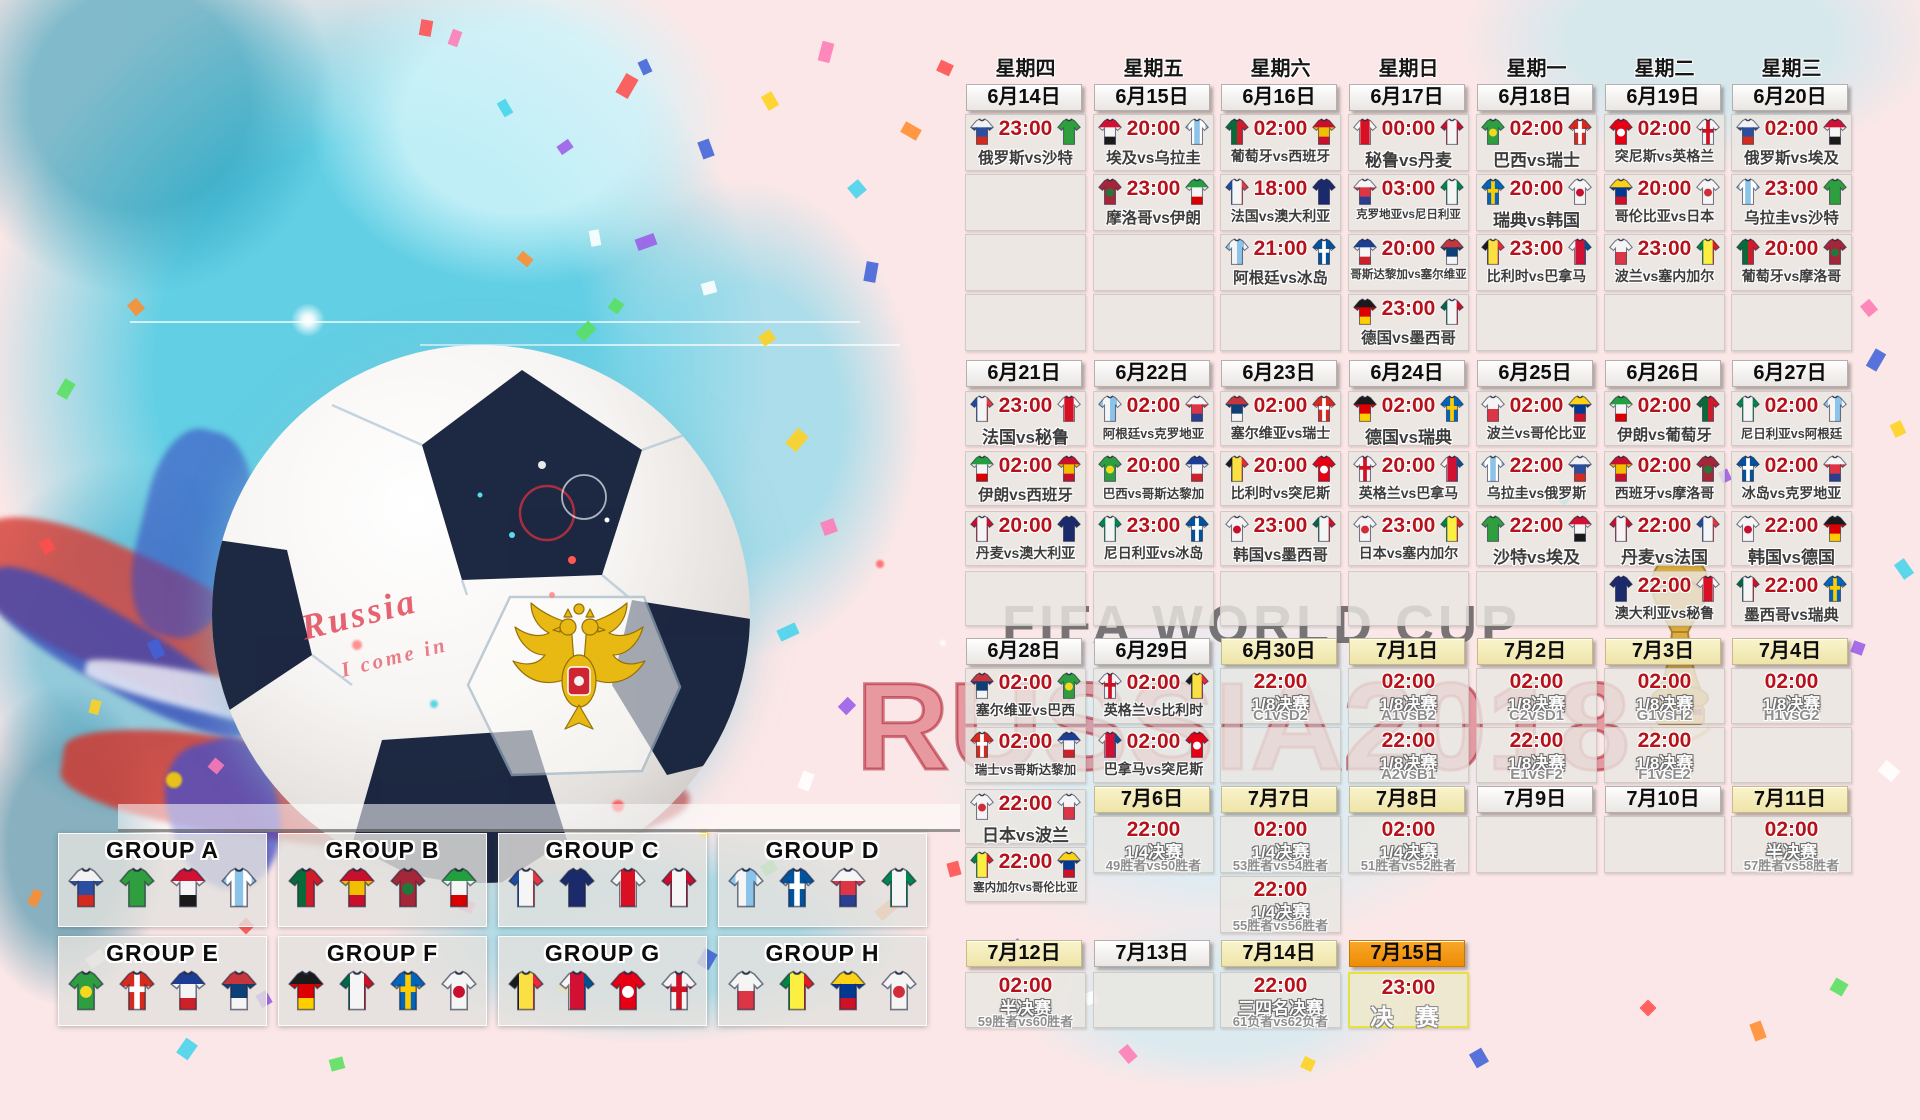  Describe the element at coordinates (1153, 494) in the screenshot. I see `match-label: 巴西vs哥斯达黎加` at that location.